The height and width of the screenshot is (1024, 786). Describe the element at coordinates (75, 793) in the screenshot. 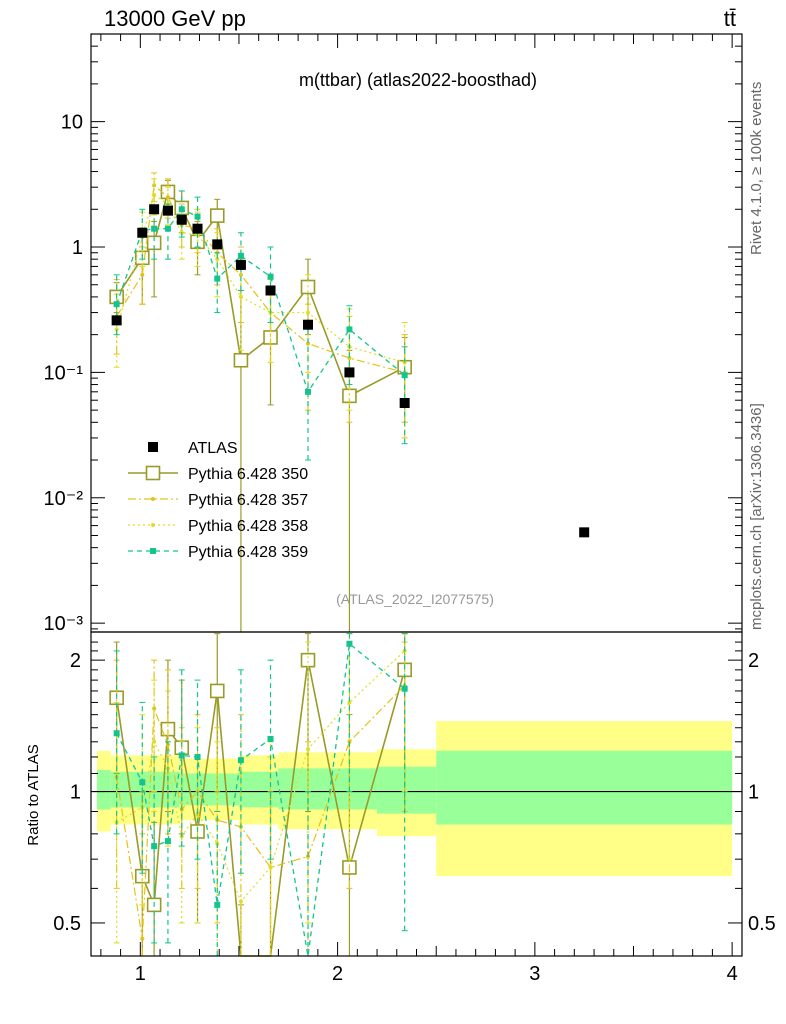

I see `ratio-y-tick-label: 1` at that location.